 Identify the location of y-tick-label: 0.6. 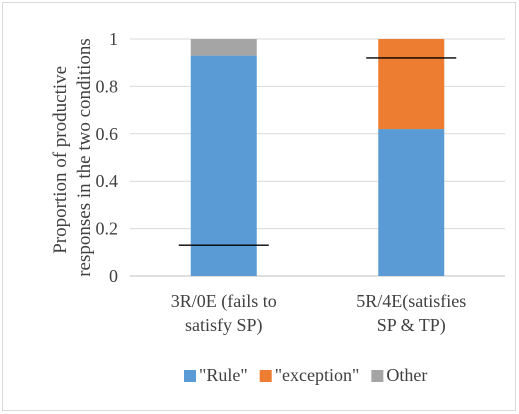
(107, 134).